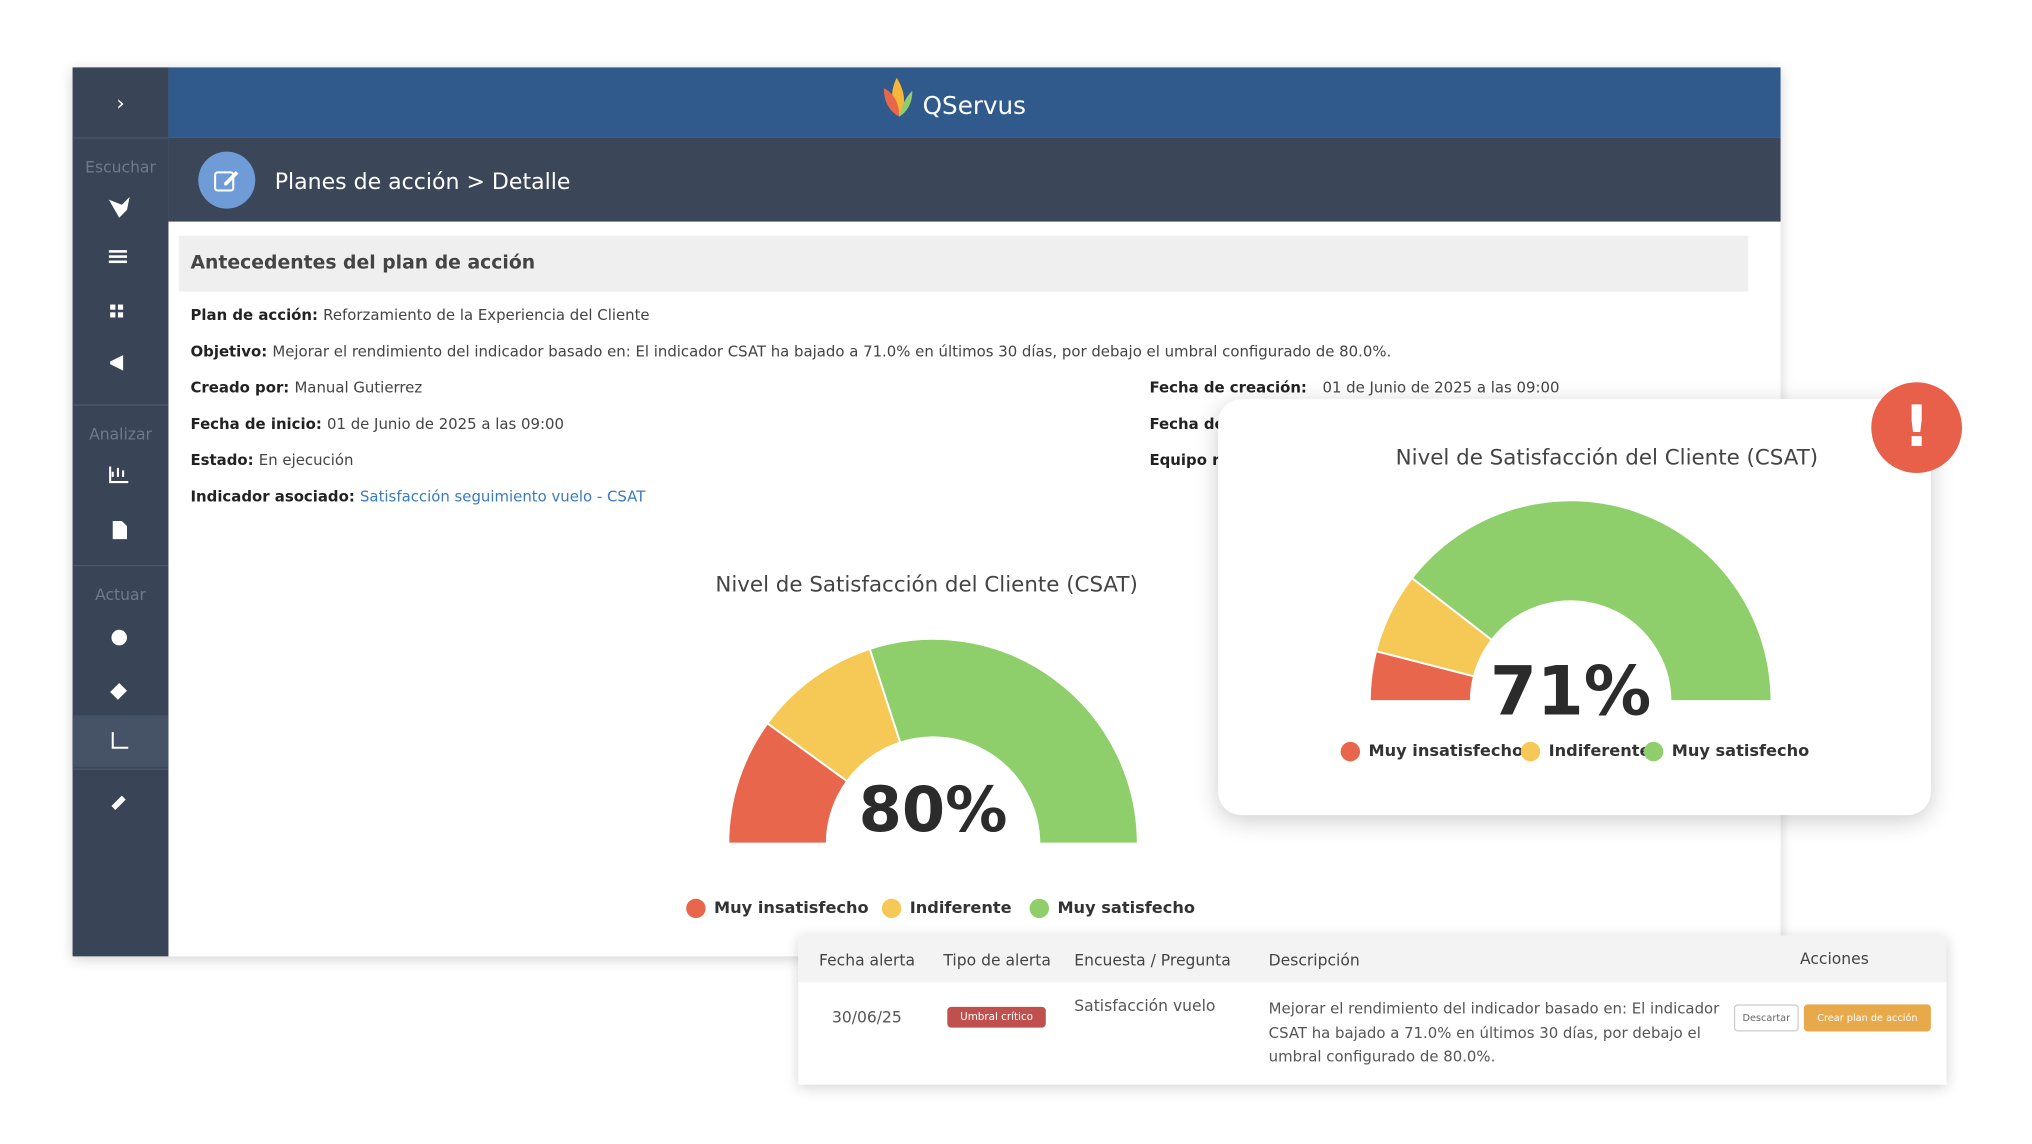  I want to click on column-header: Descripción, so click(1314, 960).